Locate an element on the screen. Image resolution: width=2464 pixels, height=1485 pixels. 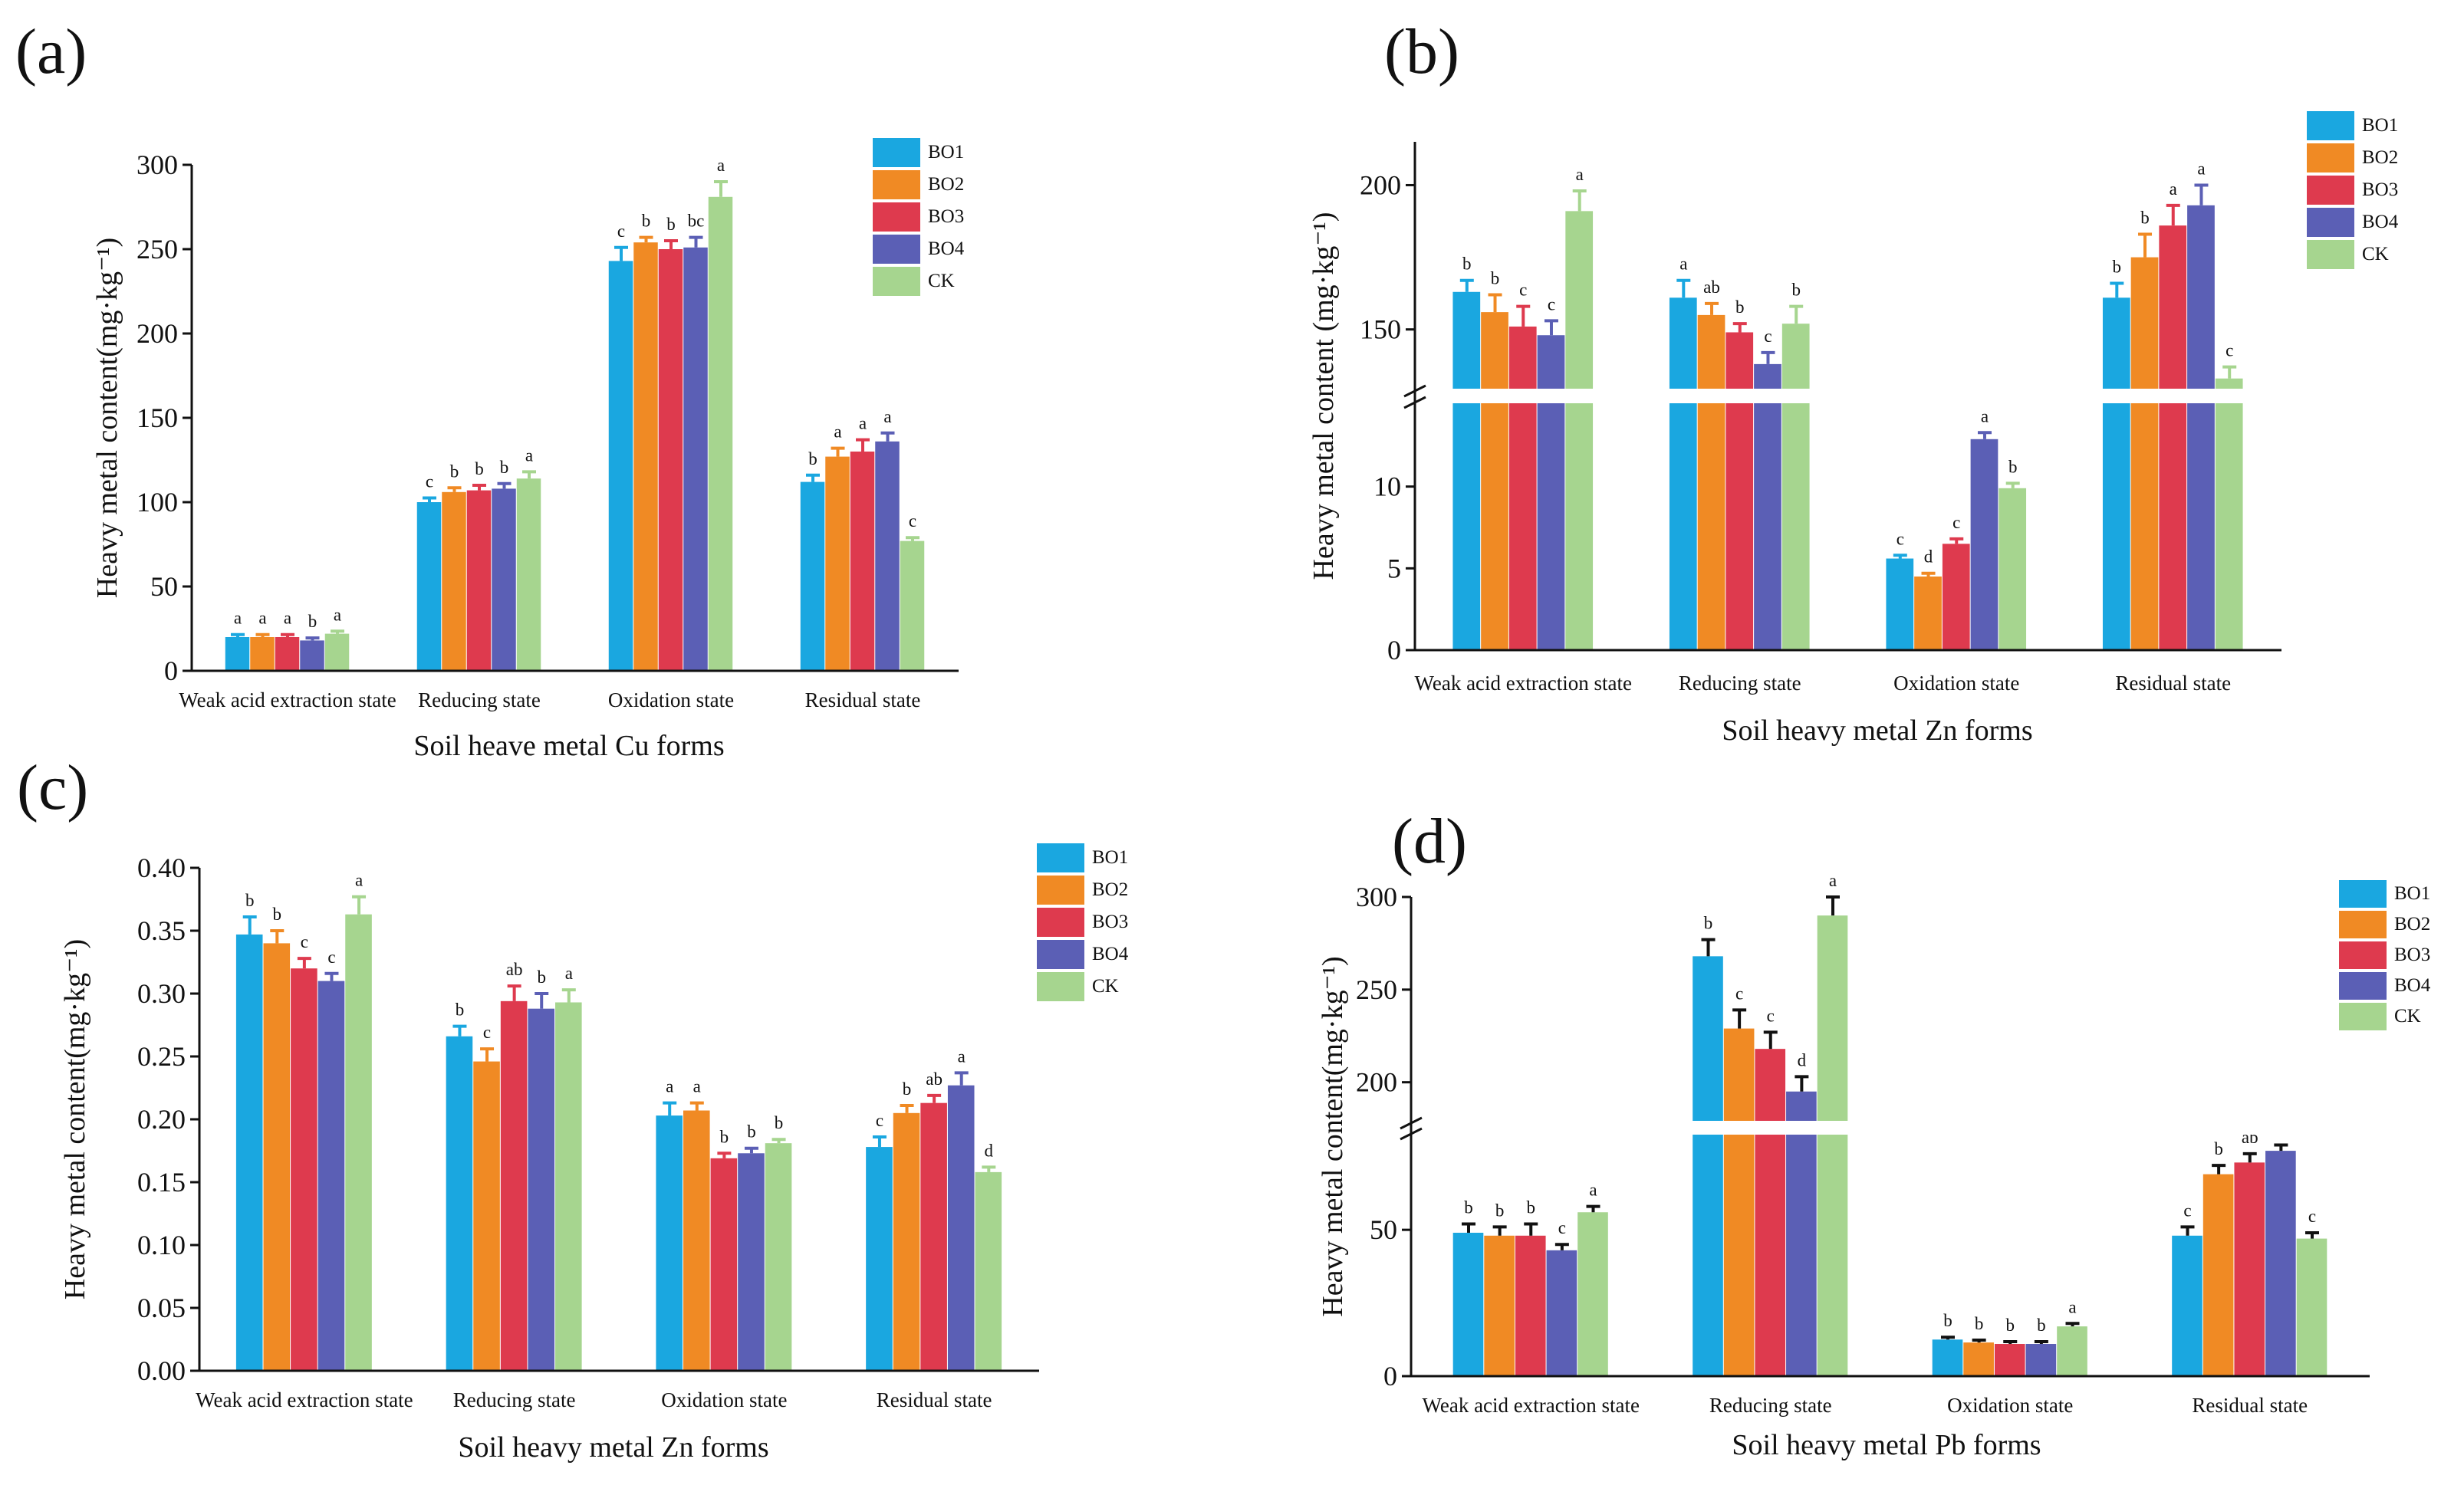
y-tick-label: 0.40 is located at coordinates (161, 868).